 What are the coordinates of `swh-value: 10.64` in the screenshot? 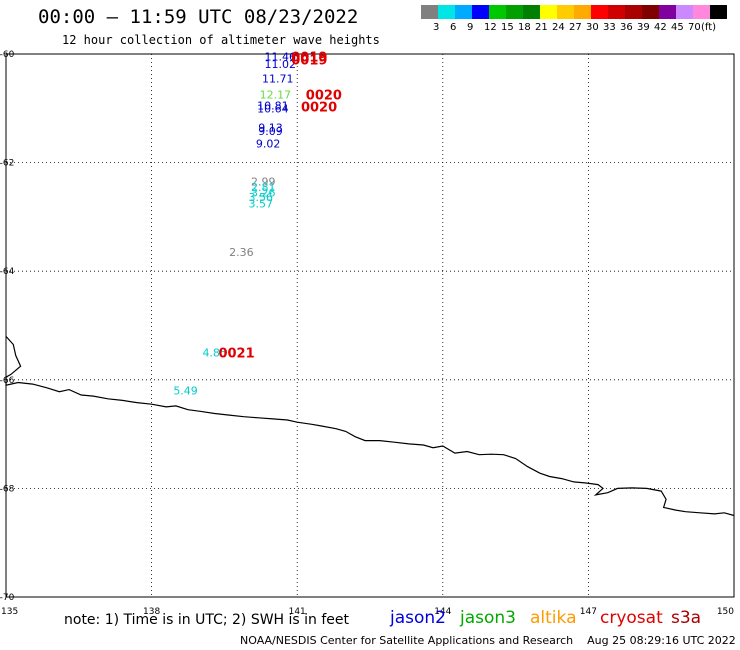 It's located at (273, 108).